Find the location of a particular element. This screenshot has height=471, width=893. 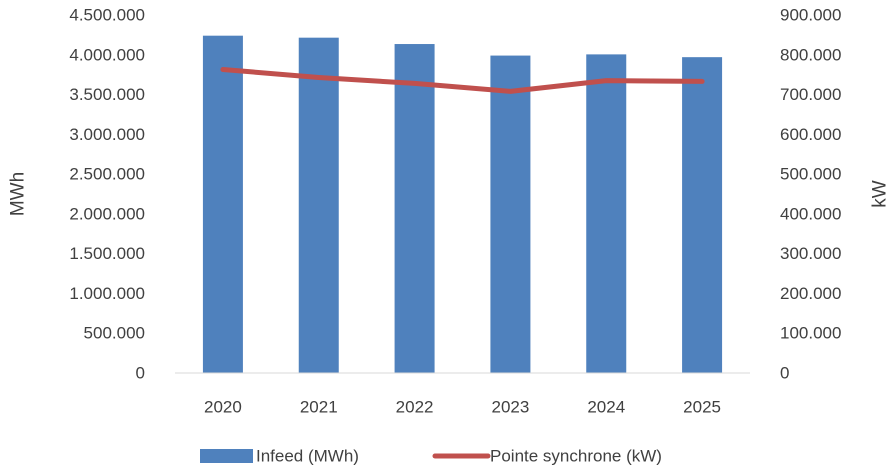

legend: Infeed (MWh) Pointe synchrone (kW) is located at coordinates (431, 456).